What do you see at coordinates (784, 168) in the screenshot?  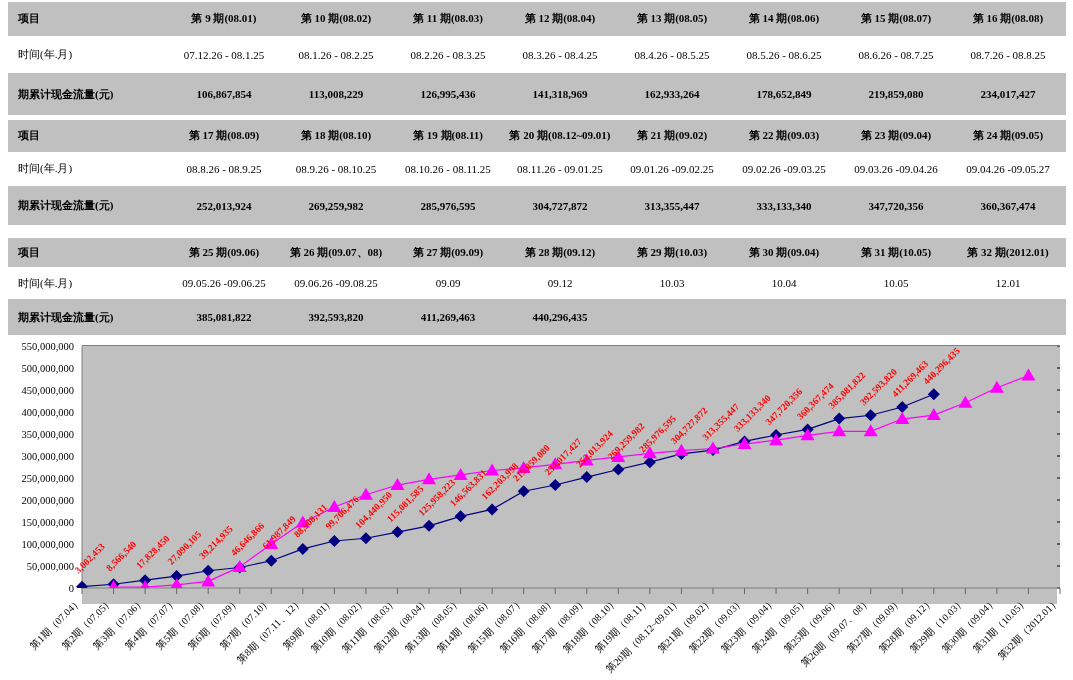 I see `text: 09.02.26 -09.03.25` at bounding box center [784, 168].